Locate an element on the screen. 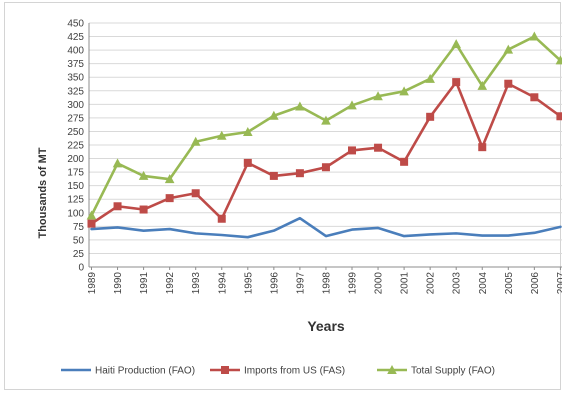 The width and height of the screenshot is (566, 394). y-tick-label: 300 is located at coordinates (75, 105).